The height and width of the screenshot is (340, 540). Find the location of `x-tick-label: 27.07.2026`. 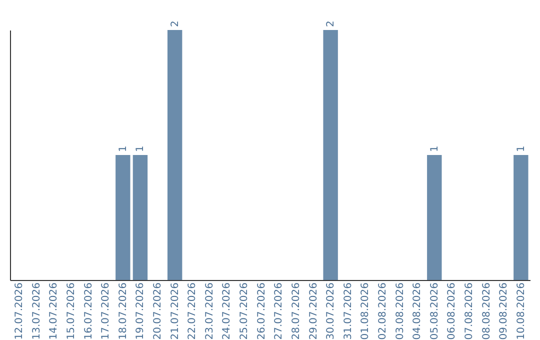

x-tick-label: 27.07.2026 is located at coordinates (279, 311).